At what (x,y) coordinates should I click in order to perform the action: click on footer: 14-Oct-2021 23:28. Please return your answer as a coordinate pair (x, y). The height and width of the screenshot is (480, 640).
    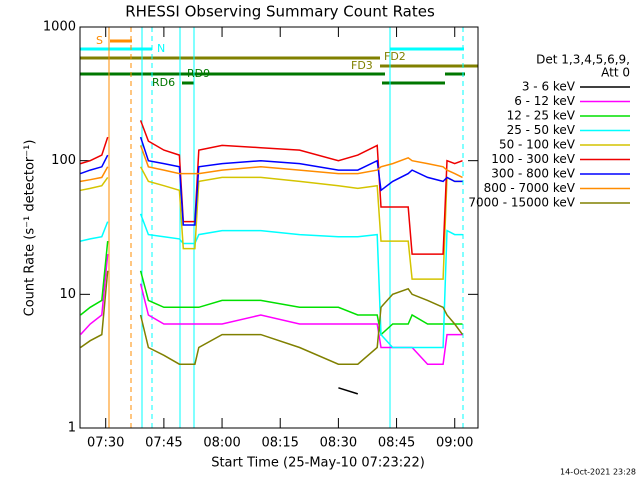
    Looking at the image, I should click on (598, 472).